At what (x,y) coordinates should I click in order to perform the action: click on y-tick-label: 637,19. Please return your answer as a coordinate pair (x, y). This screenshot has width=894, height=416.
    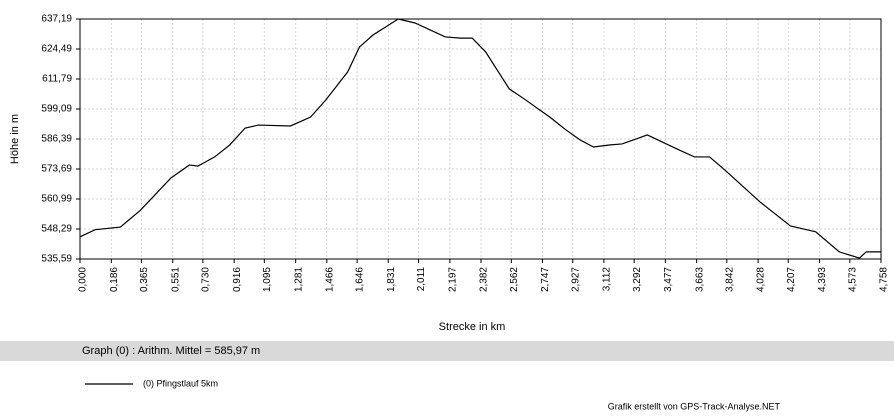
    Looking at the image, I should click on (56, 19).